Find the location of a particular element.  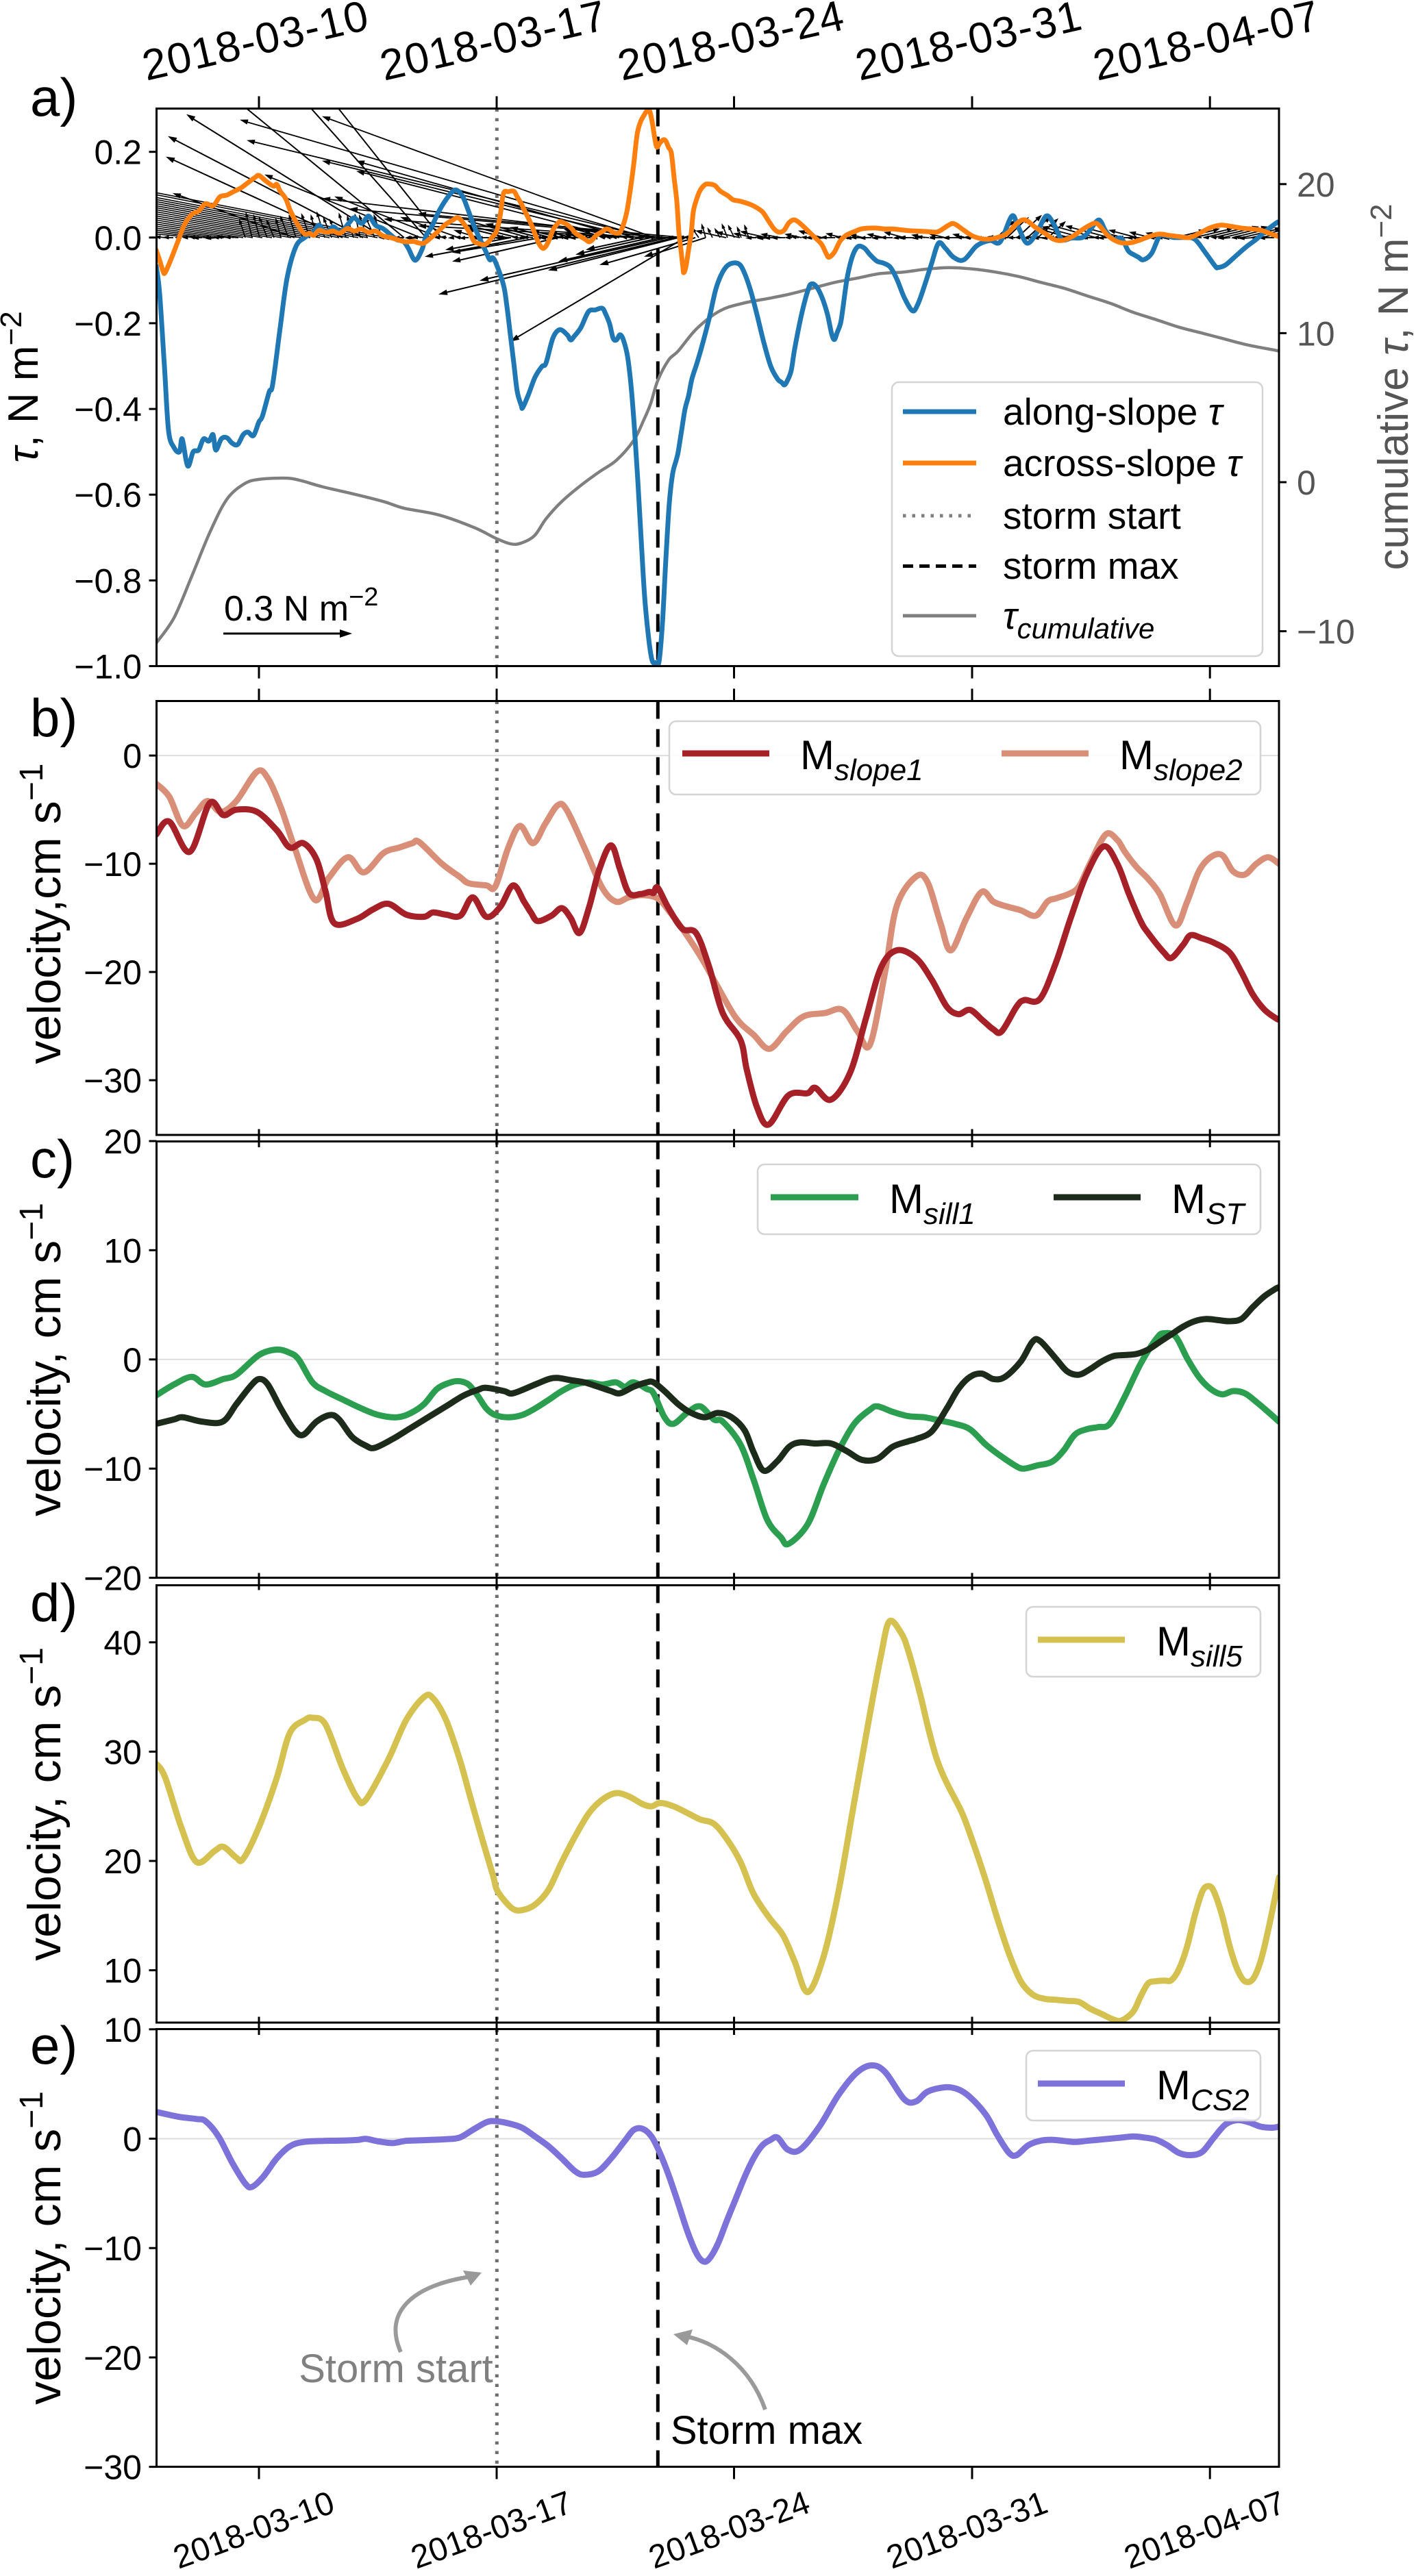

svg-text: b) is located at coordinates (54, 718).